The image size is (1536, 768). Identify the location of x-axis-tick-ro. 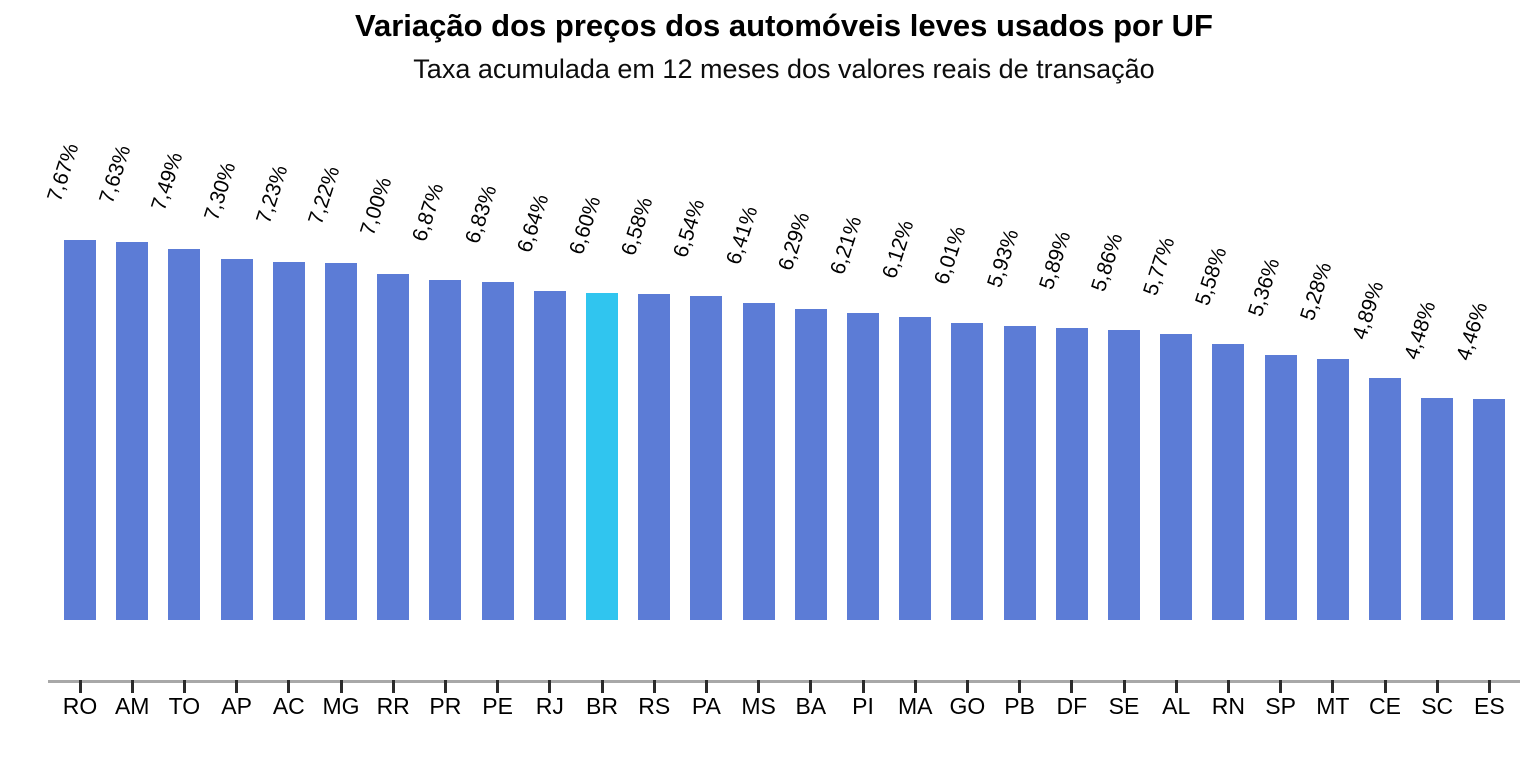
(80, 686).